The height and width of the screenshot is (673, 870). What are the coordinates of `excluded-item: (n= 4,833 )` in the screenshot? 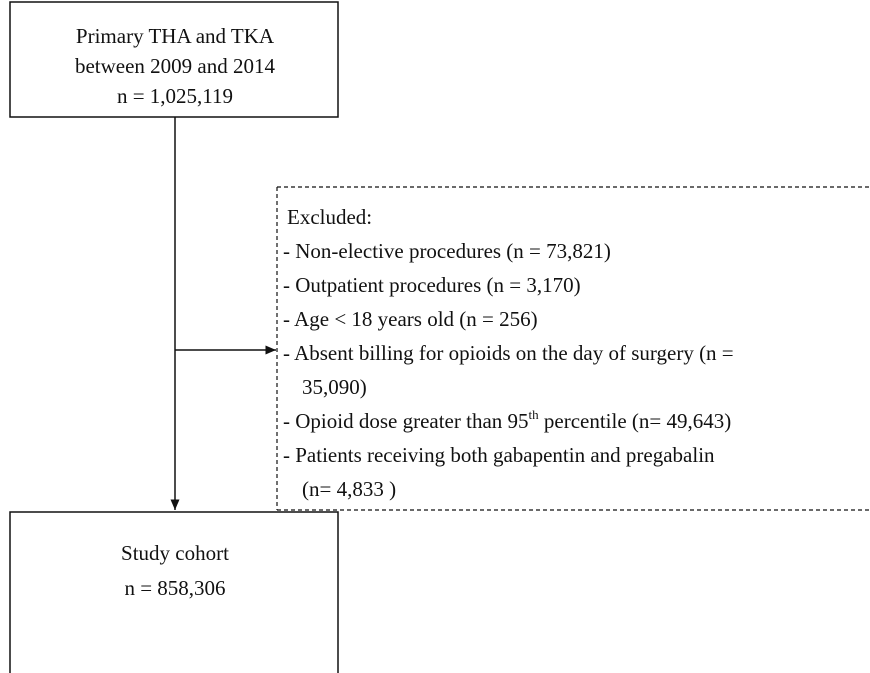 It's located at (349, 489).